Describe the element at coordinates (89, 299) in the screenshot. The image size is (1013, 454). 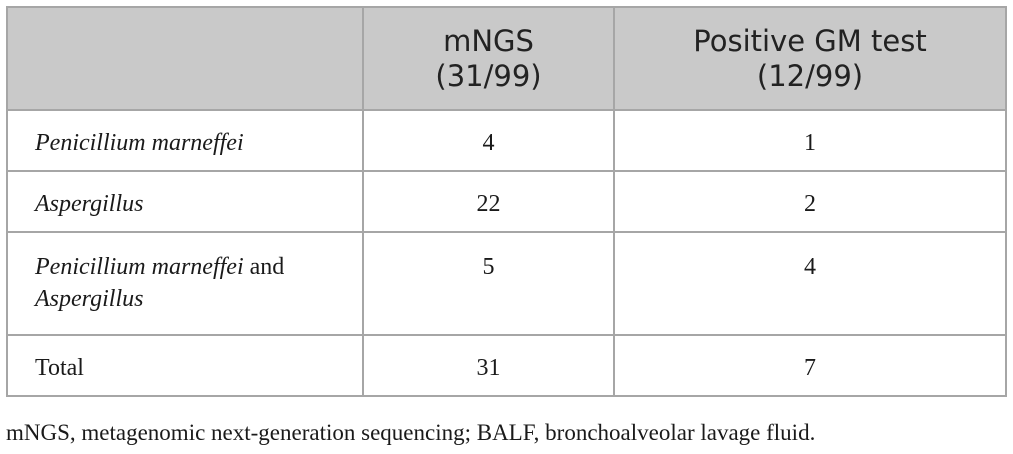
I see `organism-name-second: Aspergillus` at that location.